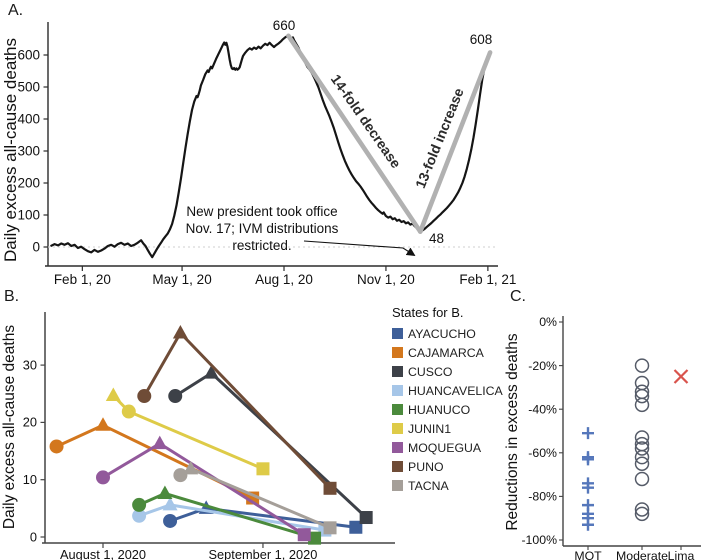  Describe the element at coordinates (263, 553) in the screenshot. I see `x-tick-label: September 1, 2020` at that location.